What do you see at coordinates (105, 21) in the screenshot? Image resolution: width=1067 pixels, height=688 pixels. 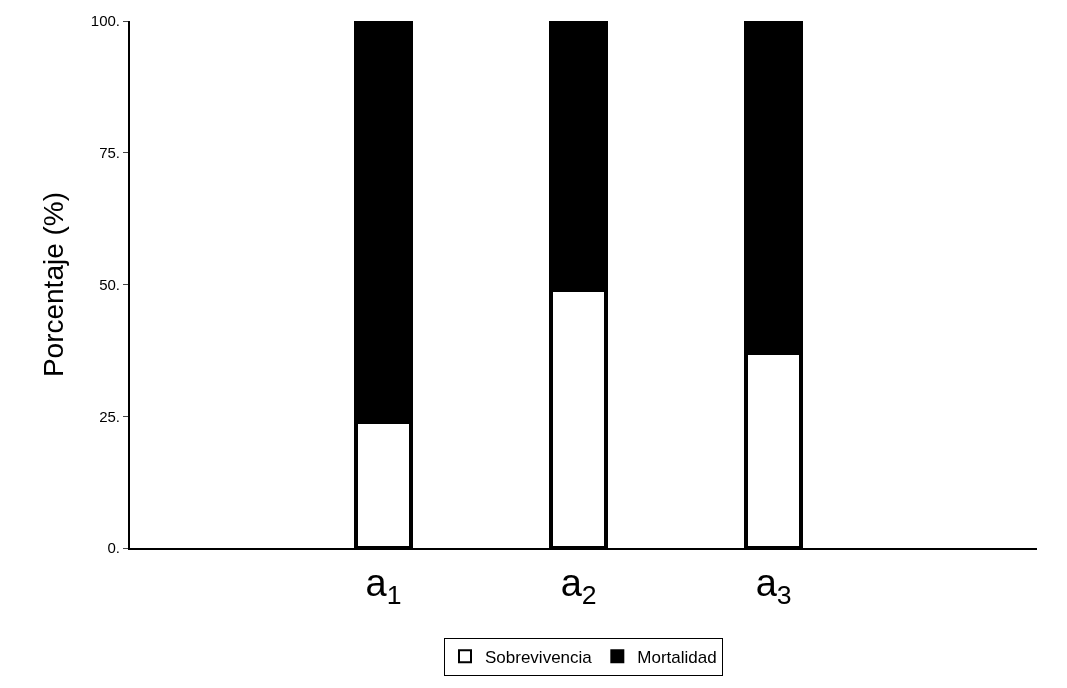 I see `y-tick-label: 100.` at bounding box center [105, 21].